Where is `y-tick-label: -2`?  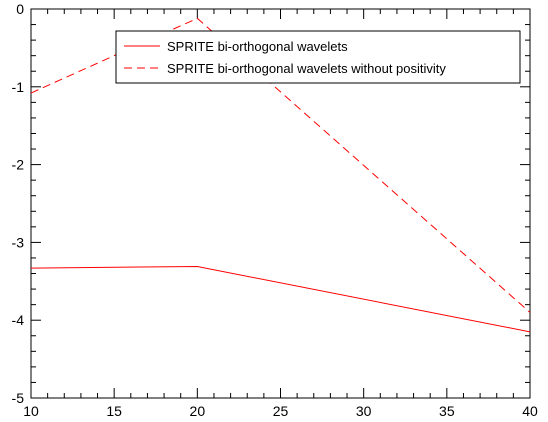
y-tick-label: -2 is located at coordinates (18, 165).